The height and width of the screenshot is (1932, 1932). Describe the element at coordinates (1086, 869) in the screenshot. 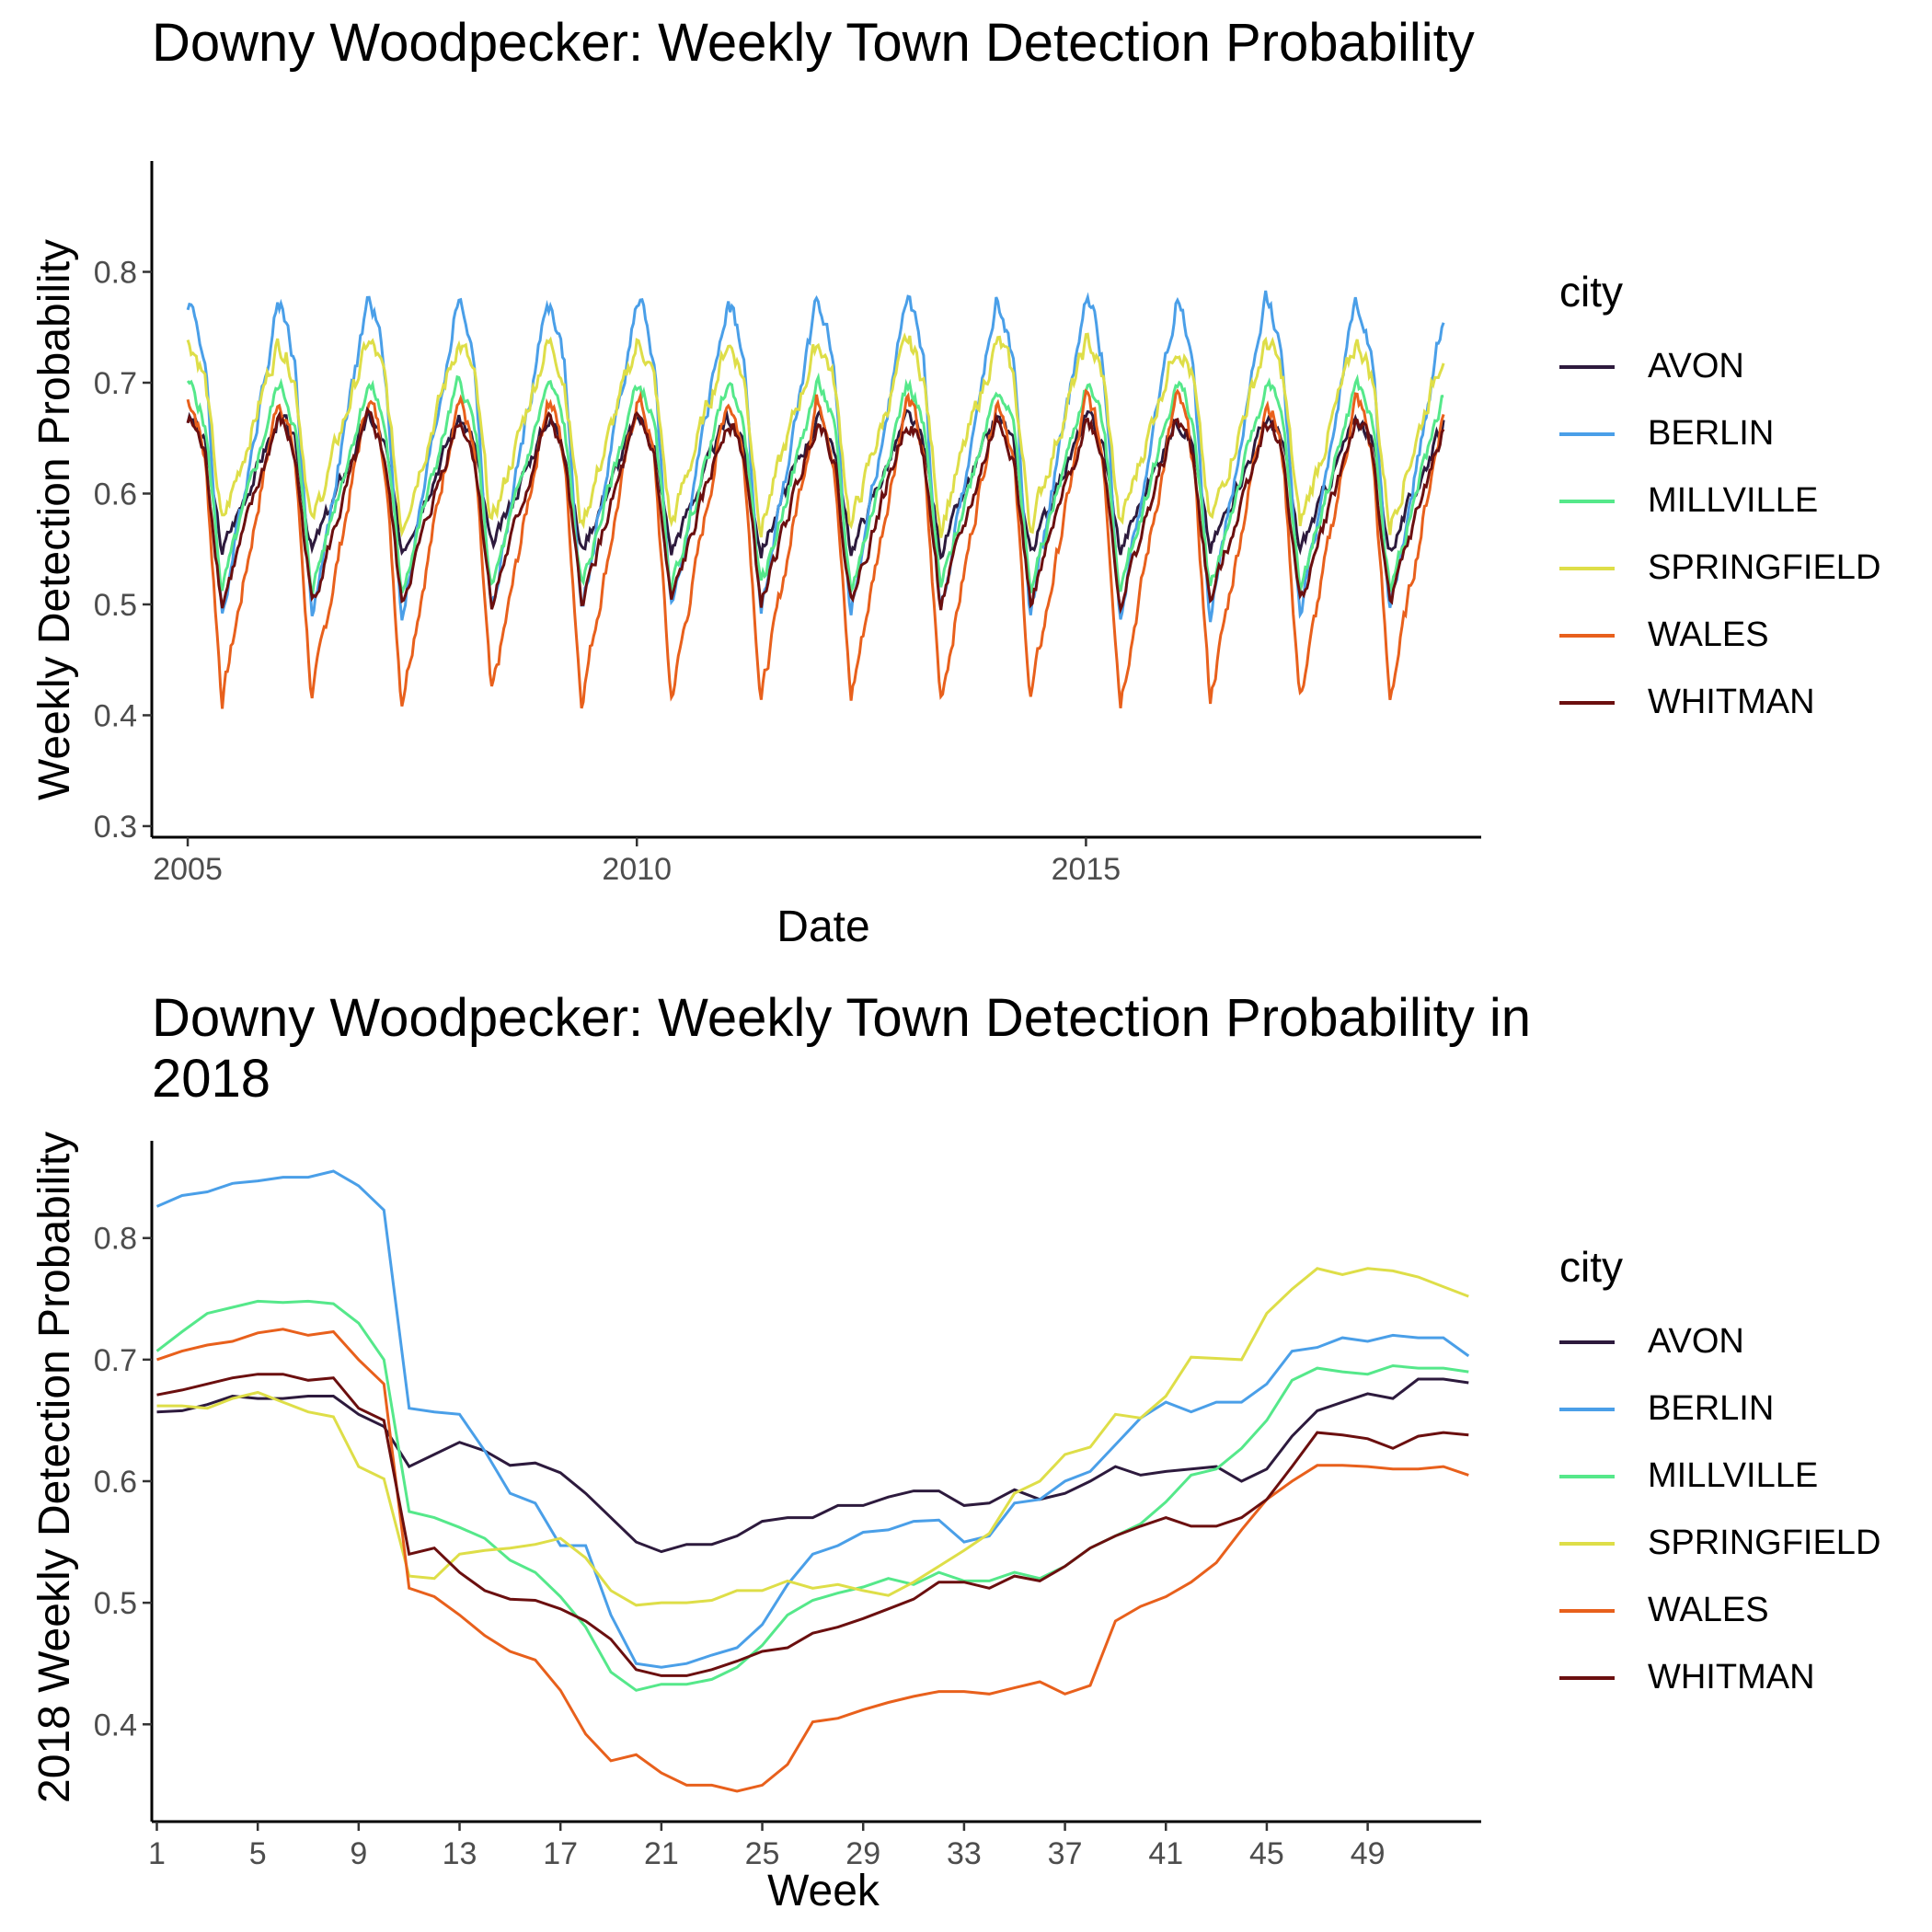

I see `x-tick-label: 2015` at that location.